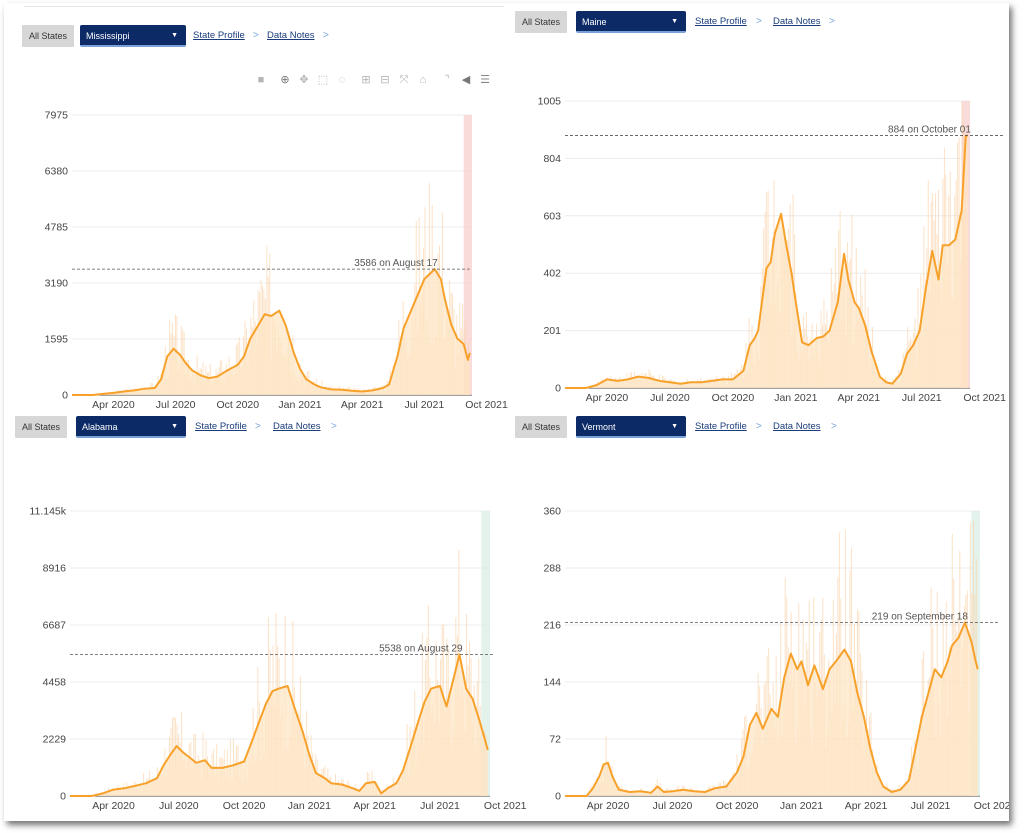  I want to click on state-dropdown: Mississippi ▼, so click(133, 36).